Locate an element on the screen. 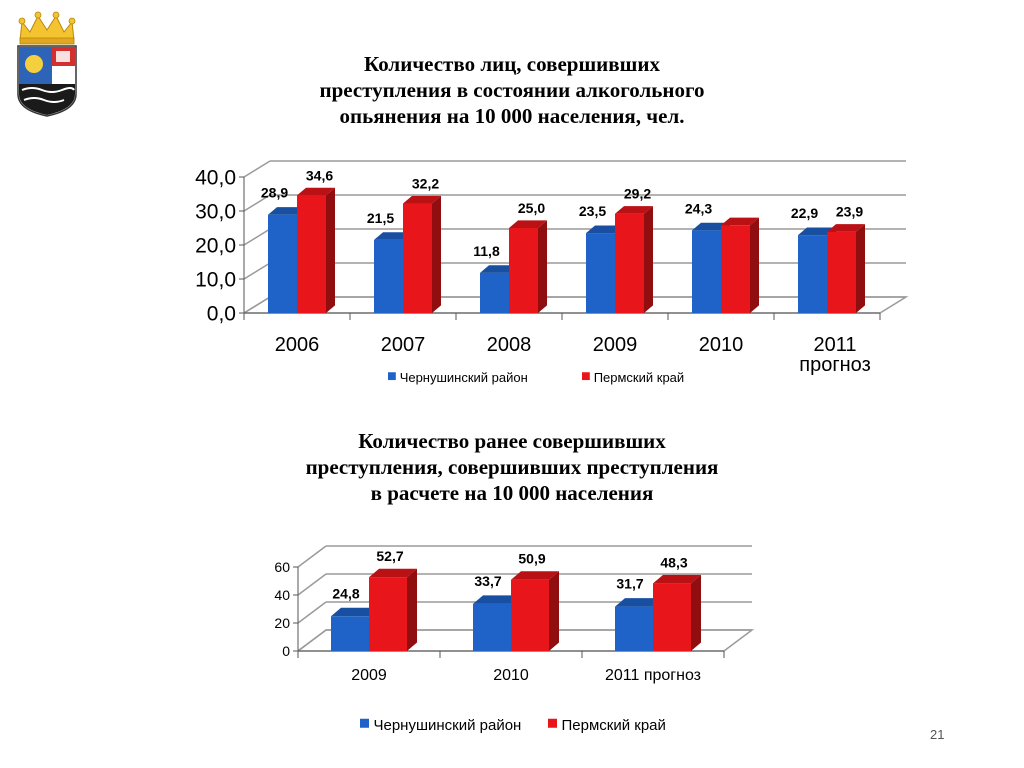 This screenshot has width=1024, height=768. data-label: 32,2 is located at coordinates (425, 184).